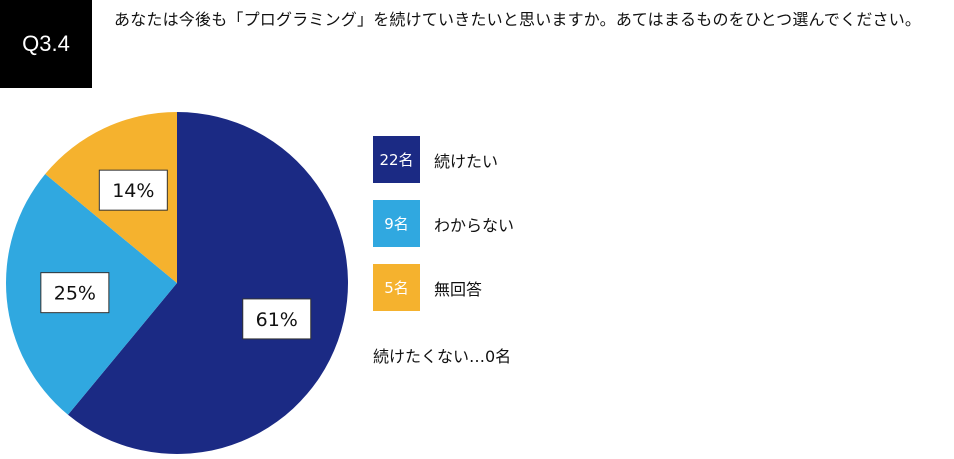 The width and height of the screenshot is (954, 459). I want to click on legend-swatch-no-answer: 5名, so click(396, 287).